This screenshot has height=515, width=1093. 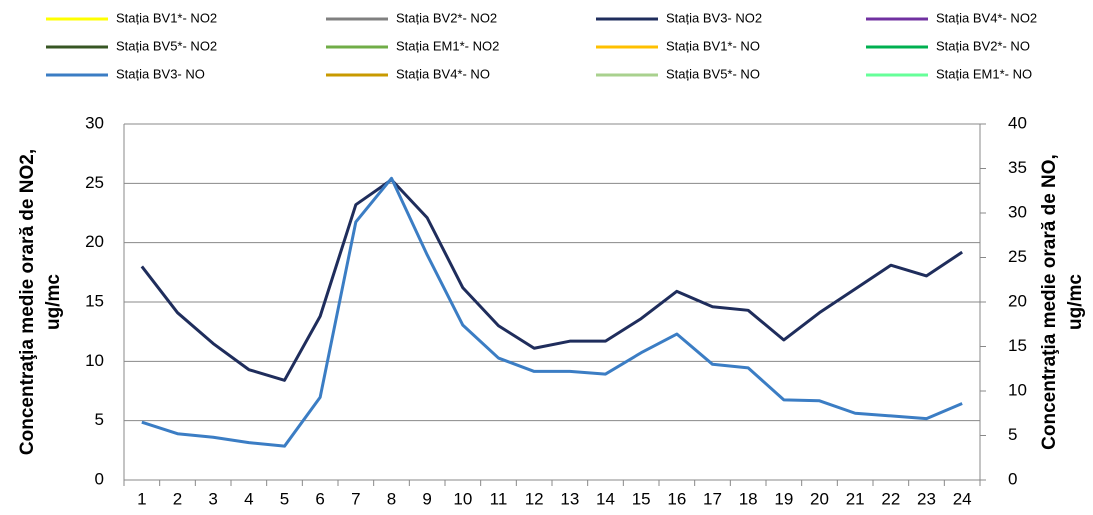 What do you see at coordinates (1017, 345) in the screenshot?
I see `y2-tick-label: 15` at bounding box center [1017, 345].